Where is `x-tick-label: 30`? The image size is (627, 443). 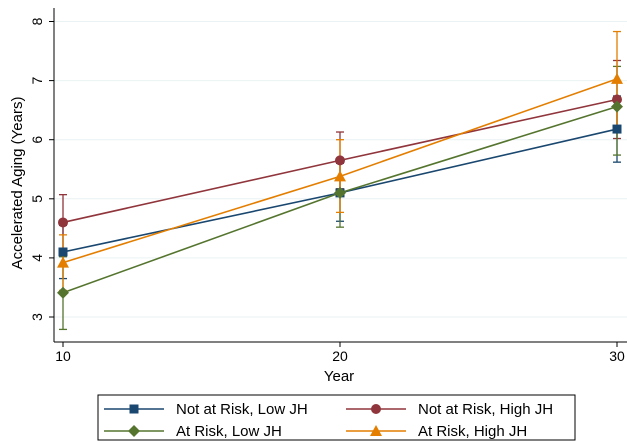 x-tick-label: 30 is located at coordinates (617, 356).